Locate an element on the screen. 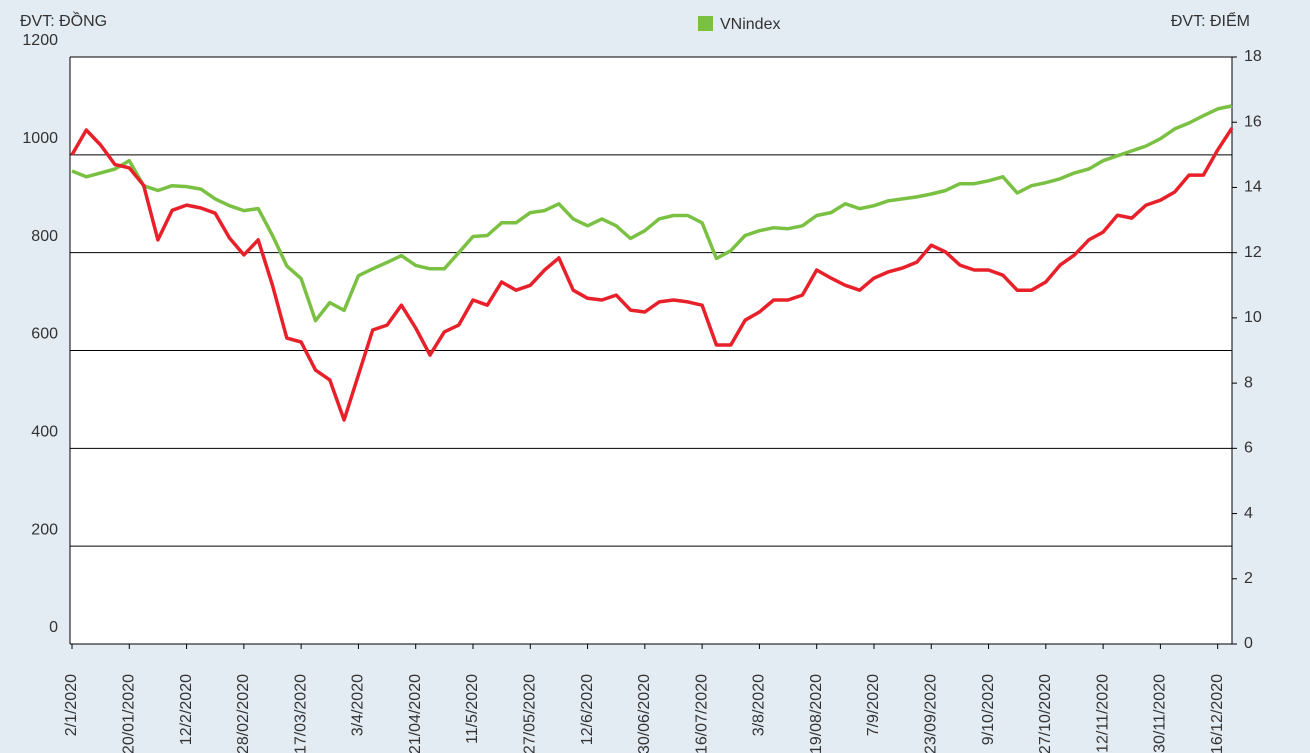 The width and height of the screenshot is (1310, 753). x-tick-label: 21/04/2020 is located at coordinates (415, 713).